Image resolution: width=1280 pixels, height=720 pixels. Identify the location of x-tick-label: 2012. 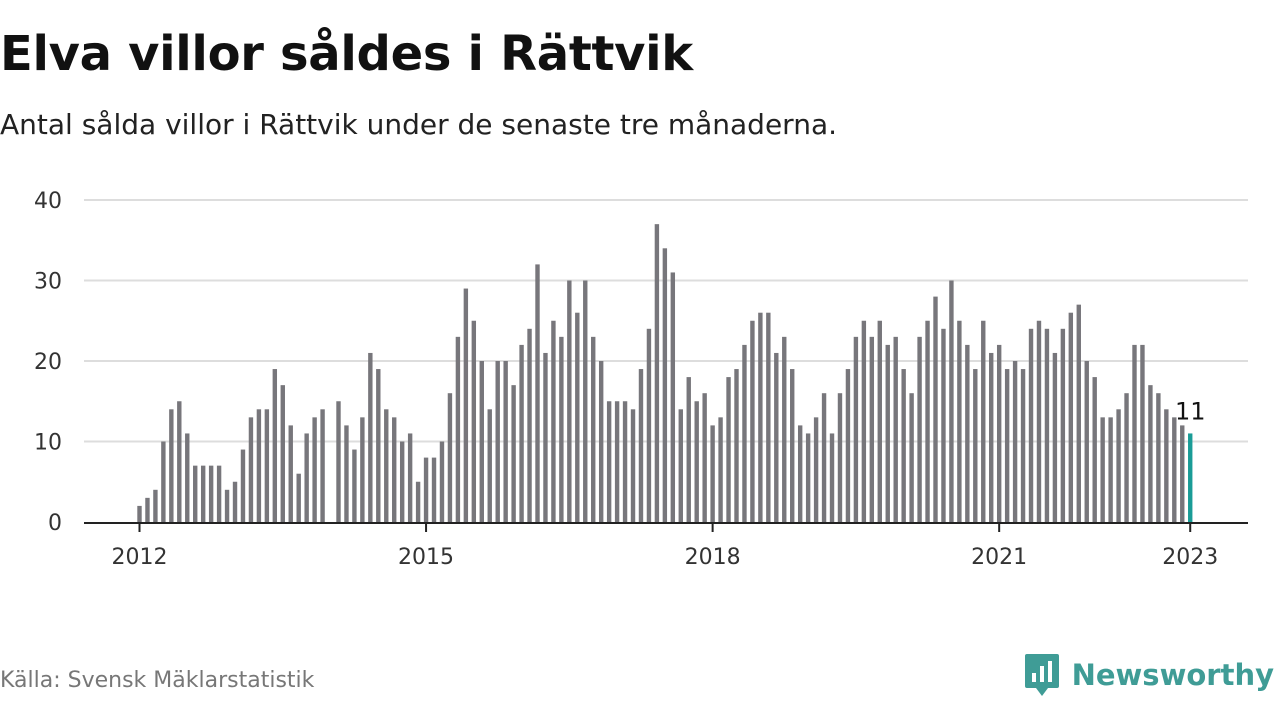
(140, 557).